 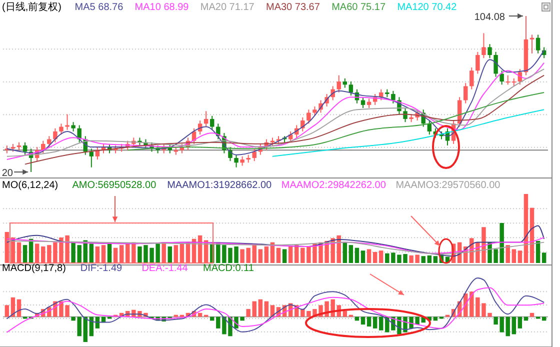 What do you see at coordinates (165, 268) in the screenshot?
I see `text: DEA:-1.44` at bounding box center [165, 268].